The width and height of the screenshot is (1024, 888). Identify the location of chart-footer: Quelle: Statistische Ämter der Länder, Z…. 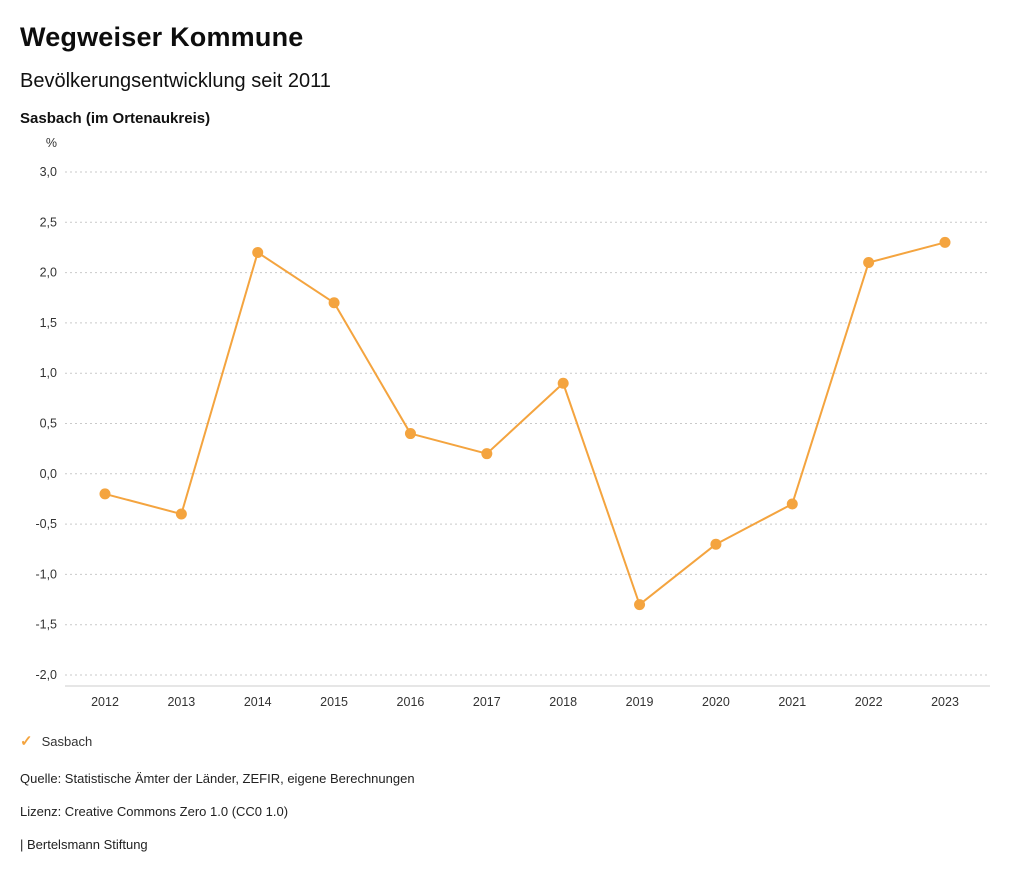
(512, 811).